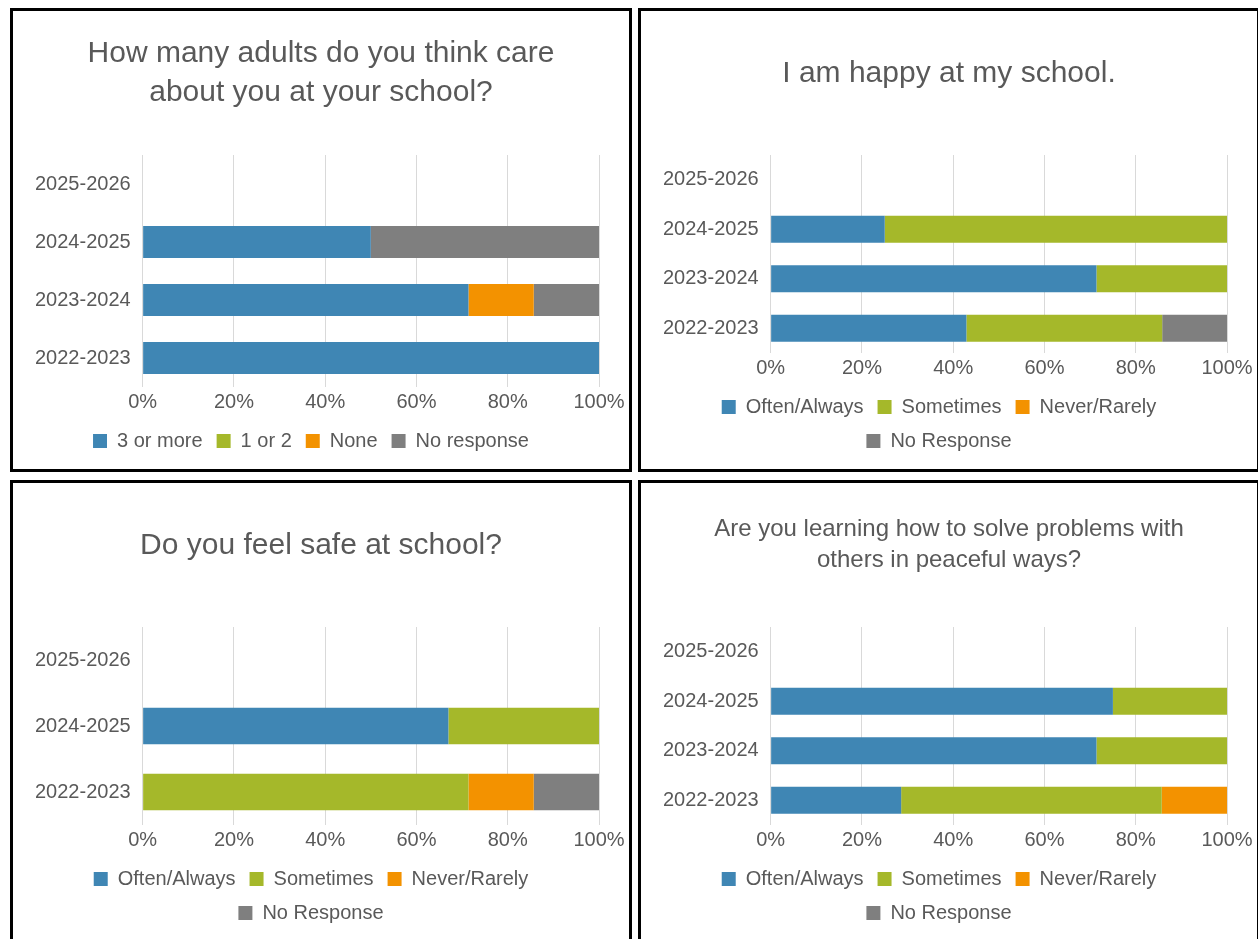  I want to click on legend-label: No response, so click(472, 439).